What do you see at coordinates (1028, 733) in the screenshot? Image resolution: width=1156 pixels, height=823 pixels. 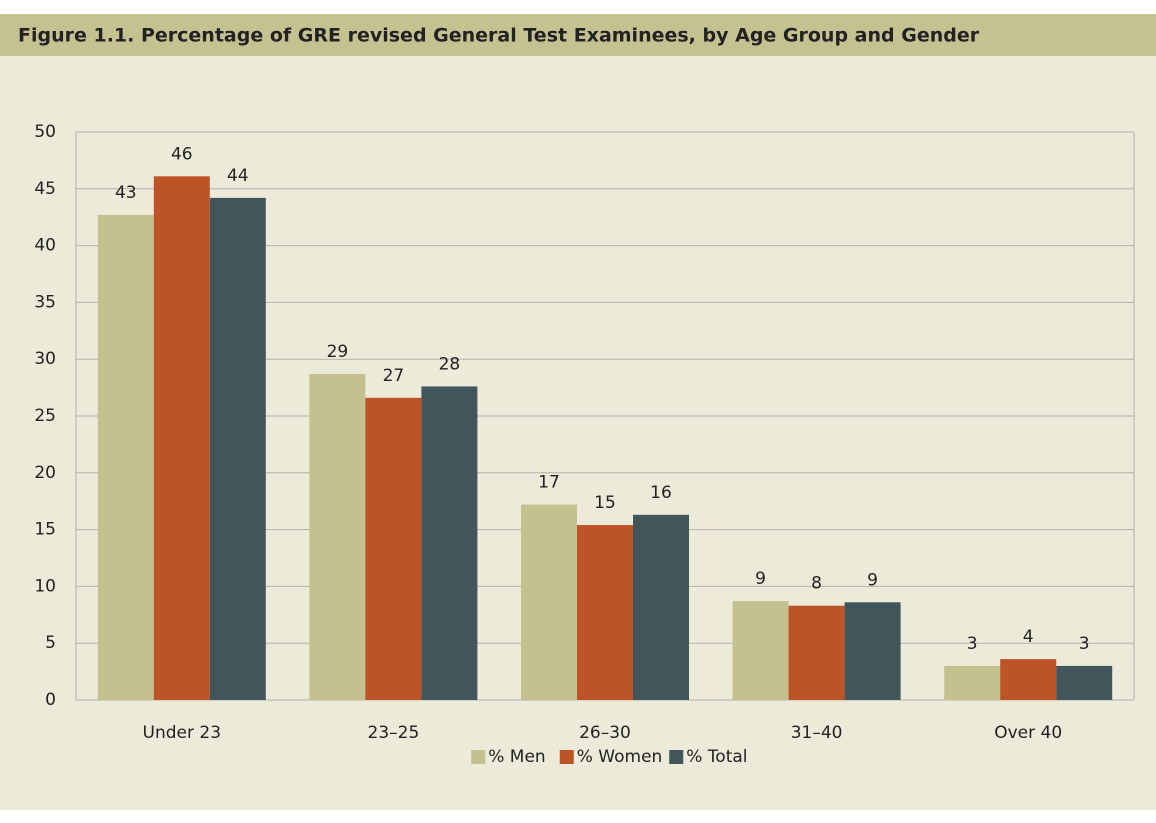 I see `x-tick-label: Over 40` at bounding box center [1028, 733].